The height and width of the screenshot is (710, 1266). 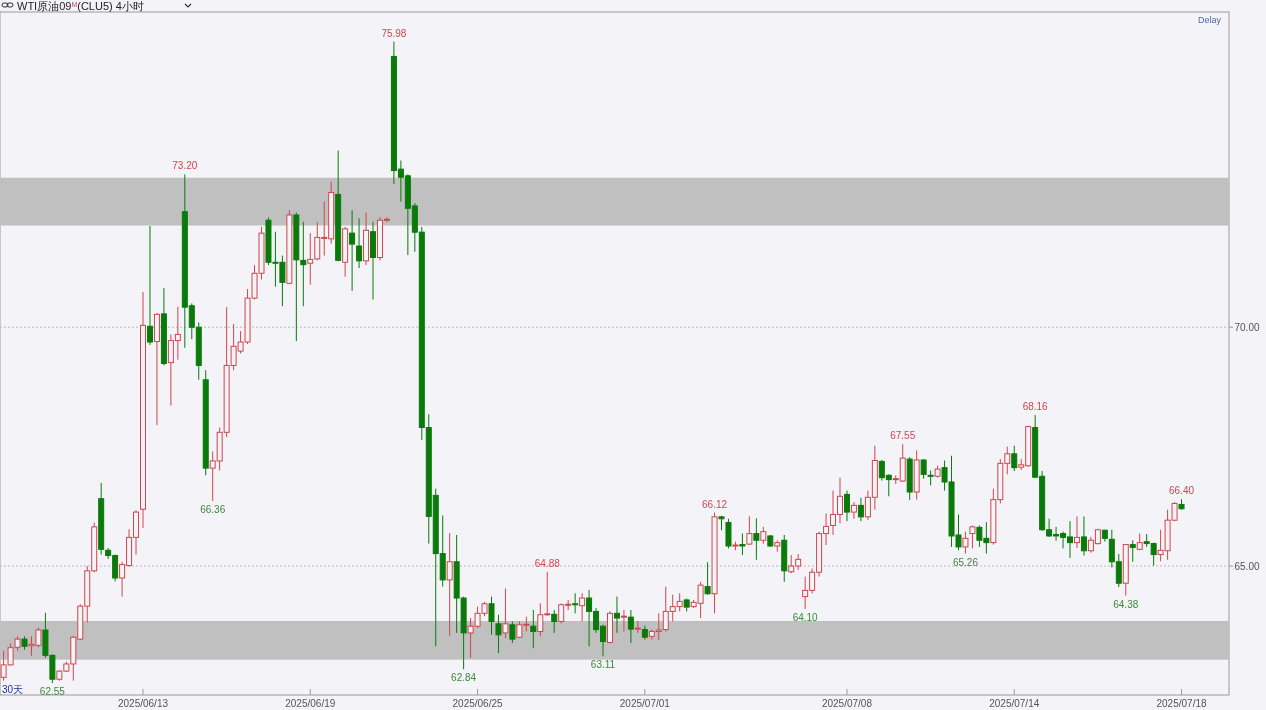 What do you see at coordinates (310, 703) in the screenshot?
I see `x-tick-label: 2025/06/19` at bounding box center [310, 703].